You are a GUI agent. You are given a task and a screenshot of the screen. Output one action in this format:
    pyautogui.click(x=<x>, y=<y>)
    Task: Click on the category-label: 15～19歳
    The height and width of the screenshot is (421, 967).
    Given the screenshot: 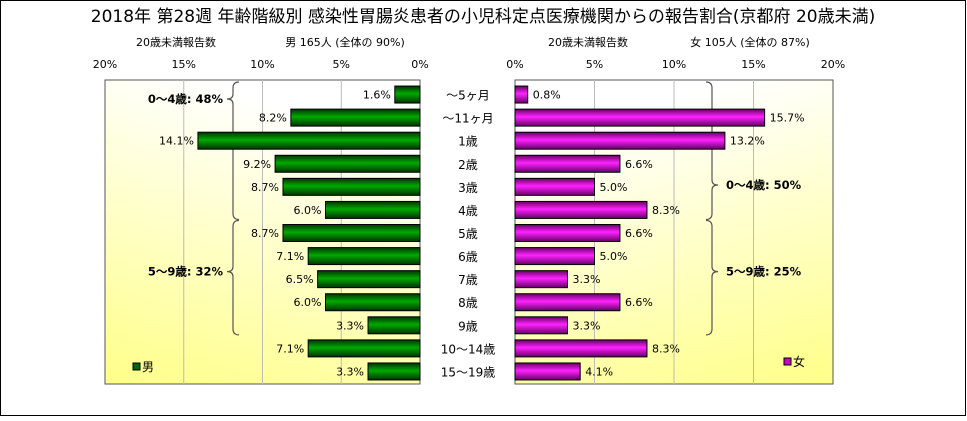 What is the action you would take?
    pyautogui.click(x=468, y=372)
    